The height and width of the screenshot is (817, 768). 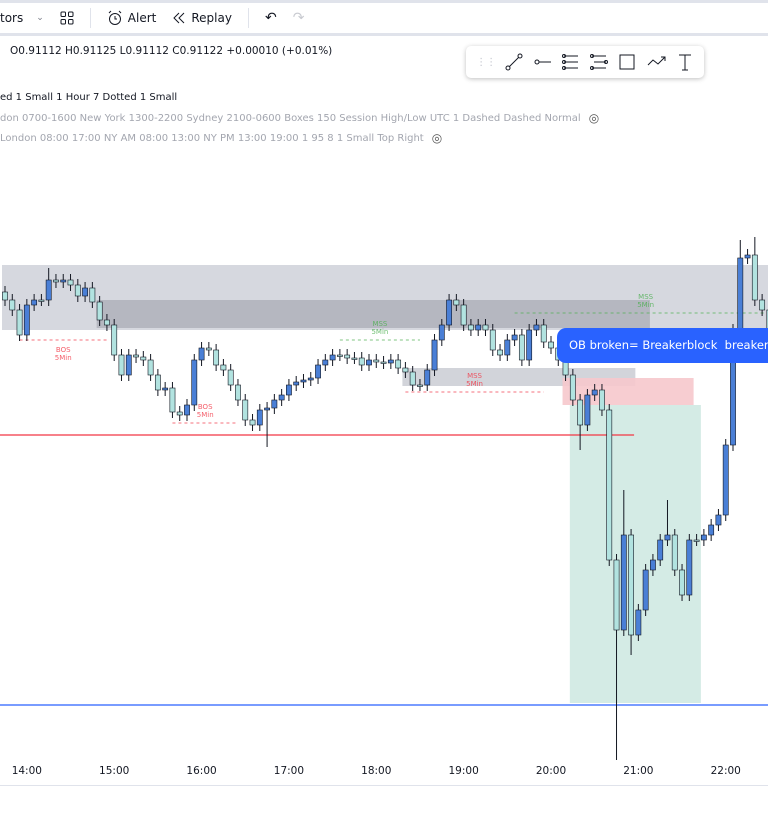 I want to click on structure-label: BOS, so click(x=63, y=350).